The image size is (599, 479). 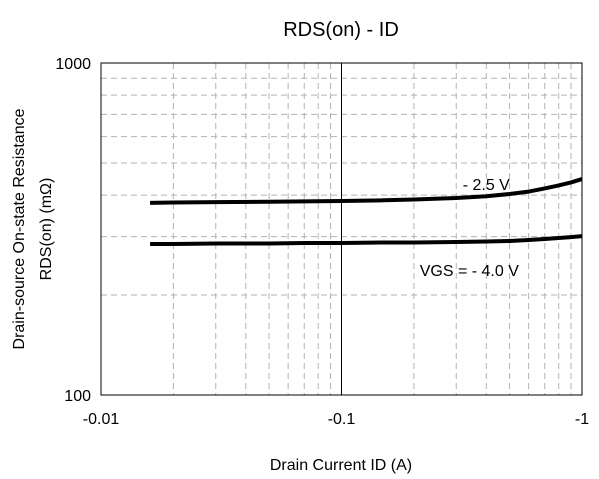 What do you see at coordinates (341, 30) in the screenshot?
I see `chart-title: RDS(on) - ID` at bounding box center [341, 30].